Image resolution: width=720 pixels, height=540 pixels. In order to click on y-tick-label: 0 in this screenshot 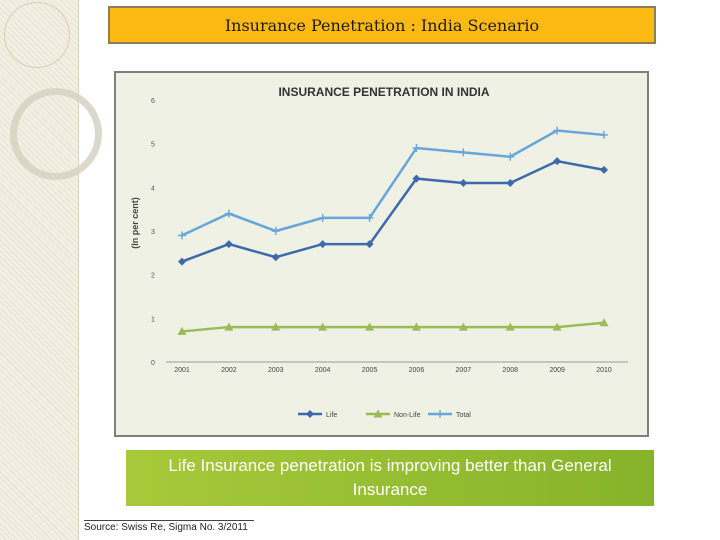, I will do `click(153, 363)`.